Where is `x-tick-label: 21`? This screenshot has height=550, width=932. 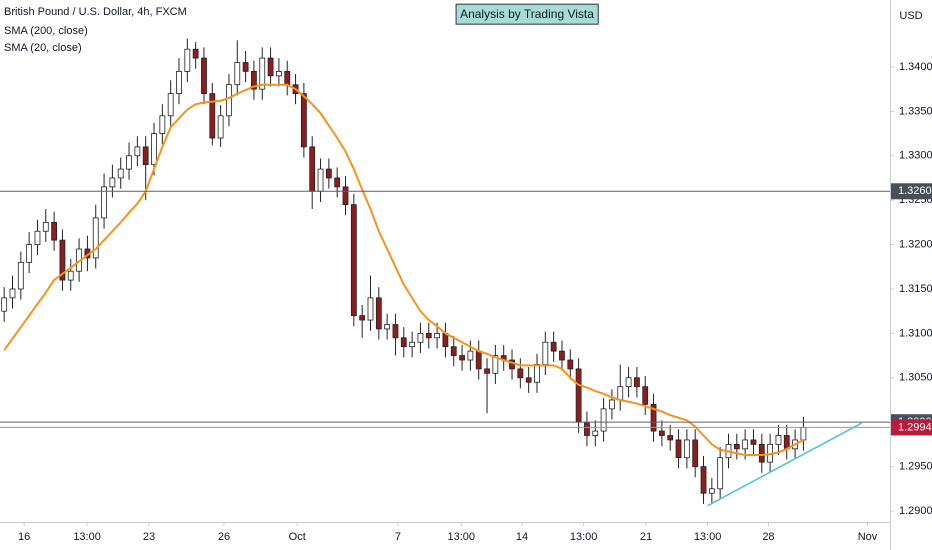 x-tick-label: 21 is located at coordinates (646, 537).